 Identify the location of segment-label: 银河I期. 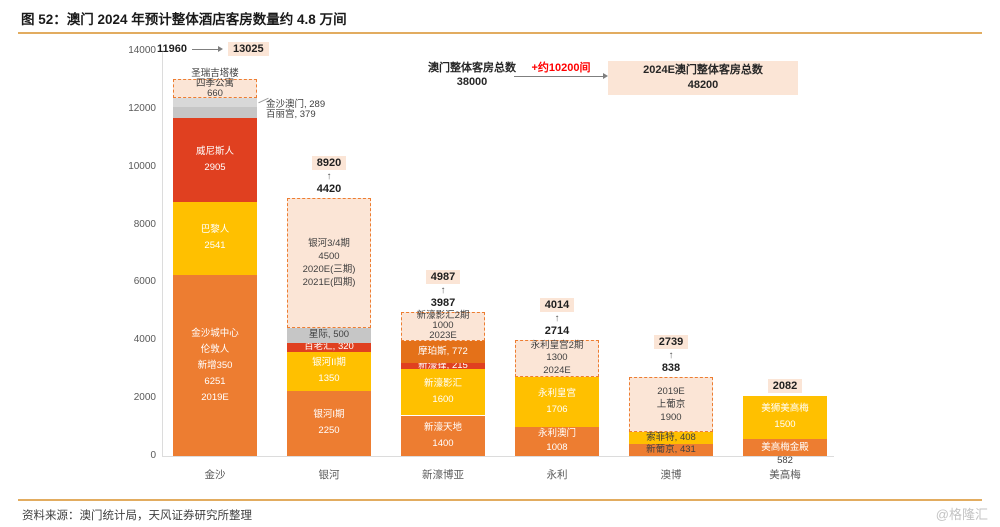
(329, 415).